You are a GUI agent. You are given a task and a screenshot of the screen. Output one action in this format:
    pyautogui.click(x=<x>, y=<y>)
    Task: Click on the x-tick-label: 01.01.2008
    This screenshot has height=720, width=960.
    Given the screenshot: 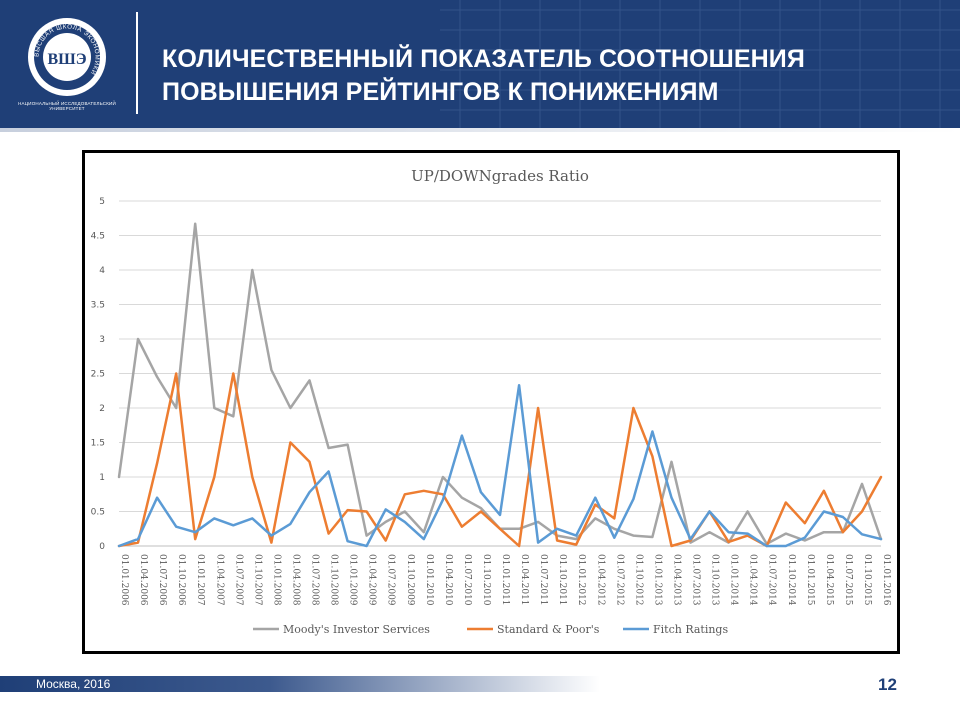 What is the action you would take?
    pyautogui.click(x=276, y=580)
    